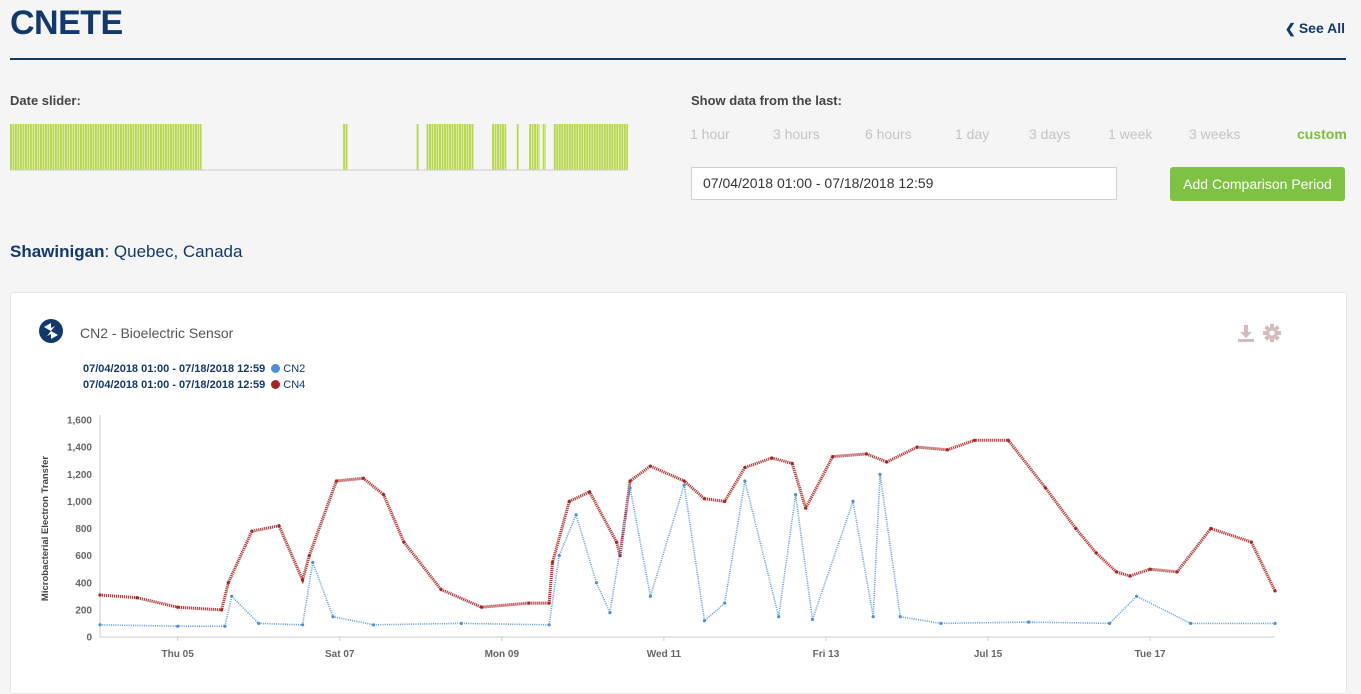  What do you see at coordinates (664, 654) in the screenshot?
I see `x-tick-label: Wed 11` at bounding box center [664, 654].